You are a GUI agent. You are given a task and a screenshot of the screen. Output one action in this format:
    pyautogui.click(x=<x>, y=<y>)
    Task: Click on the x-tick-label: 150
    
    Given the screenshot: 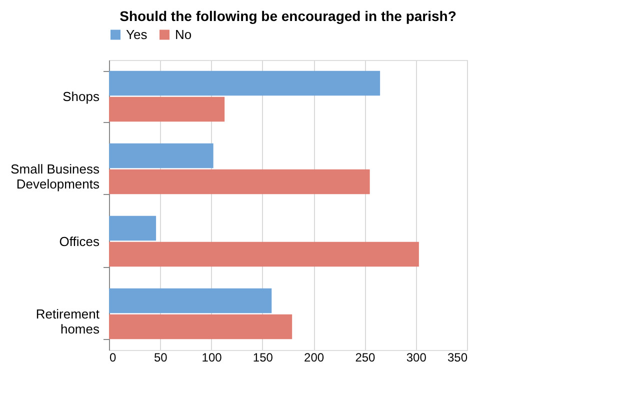 What is the action you would take?
    pyautogui.click(x=263, y=357)
    